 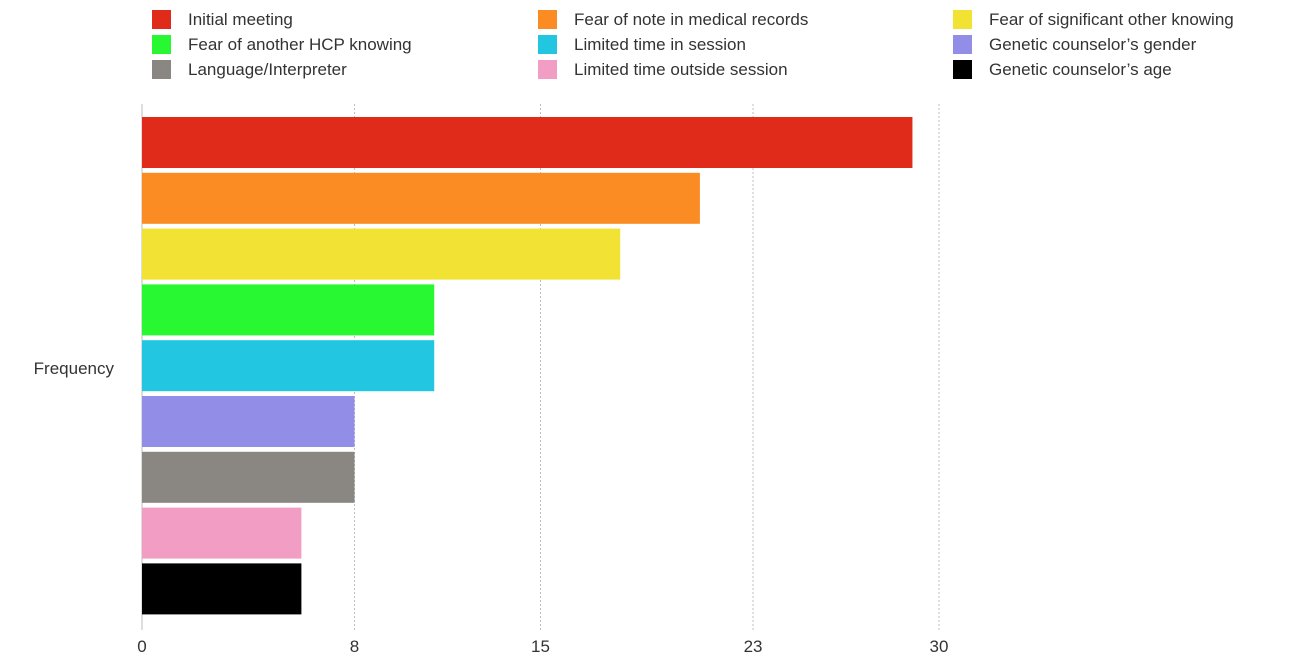 What do you see at coordinates (288, 310) in the screenshot?
I see `bar-fear-of-another-hcp-knowing` at bounding box center [288, 310].